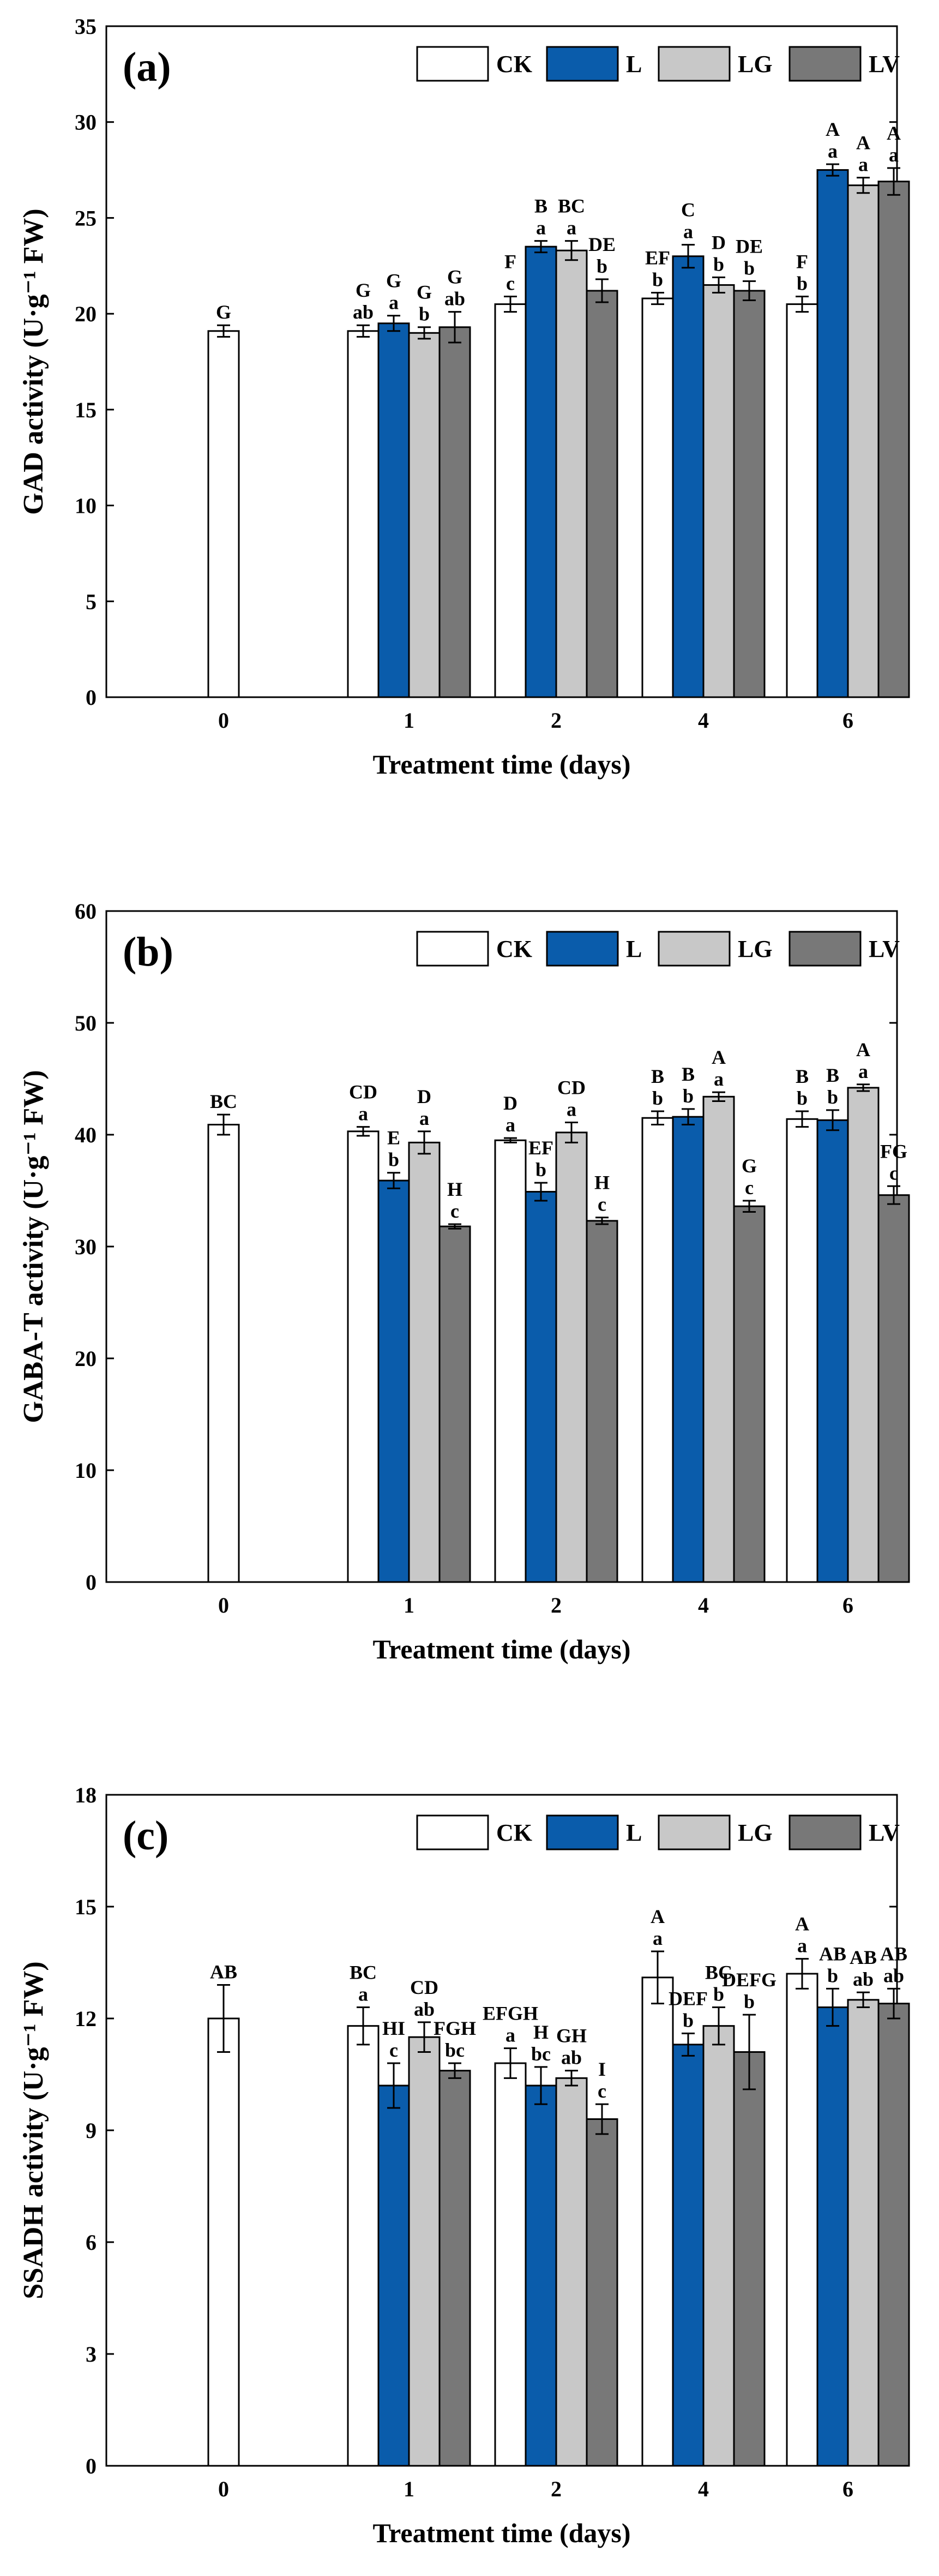 The image size is (939, 2576). What do you see at coordinates (556, 2489) in the screenshot?
I see `x-tick-label: 2` at bounding box center [556, 2489].